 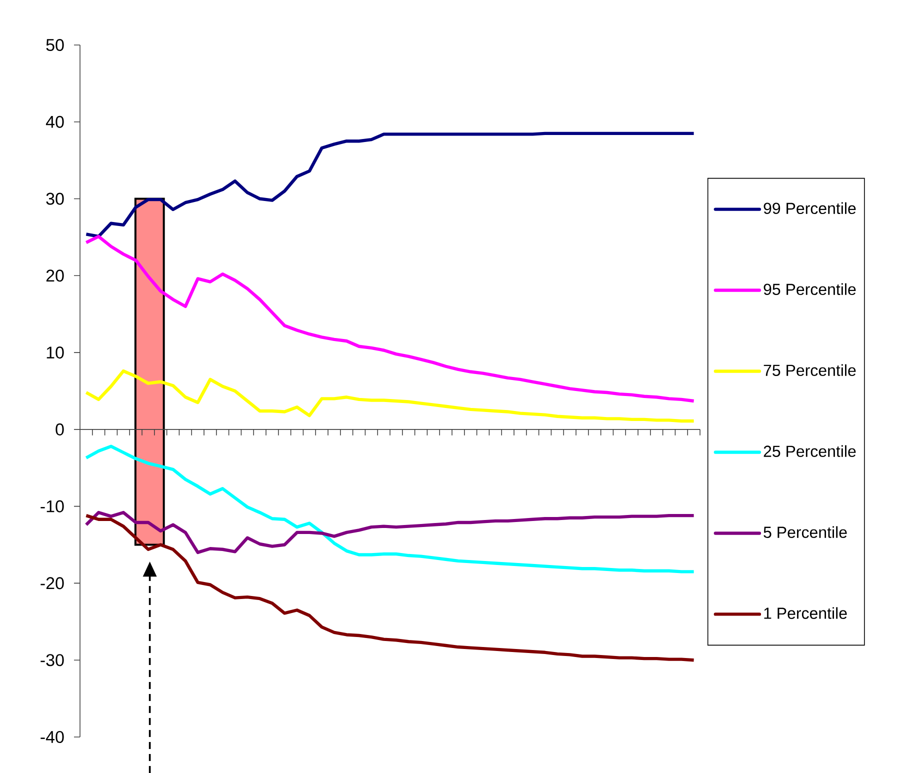 I want to click on legend-label: 99 Percentile, so click(x=810, y=208).